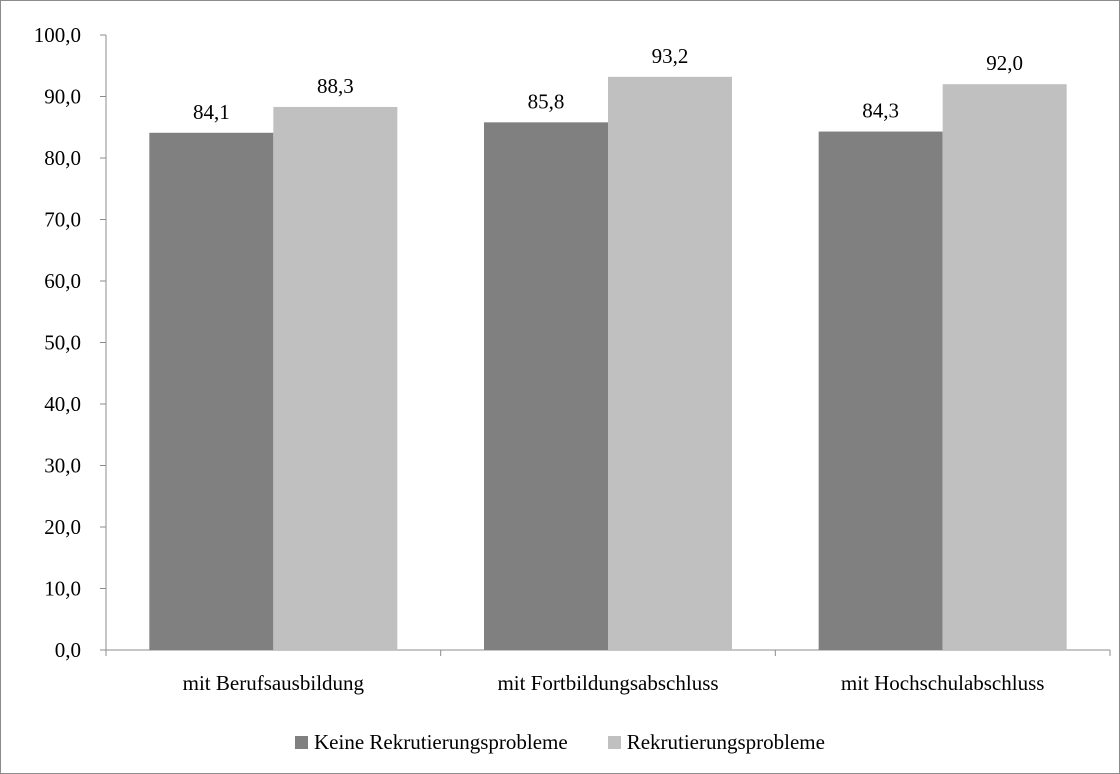  Describe the element at coordinates (614, 742) in the screenshot. I see `legend-swatch-rekrutierungsprobleme` at that location.